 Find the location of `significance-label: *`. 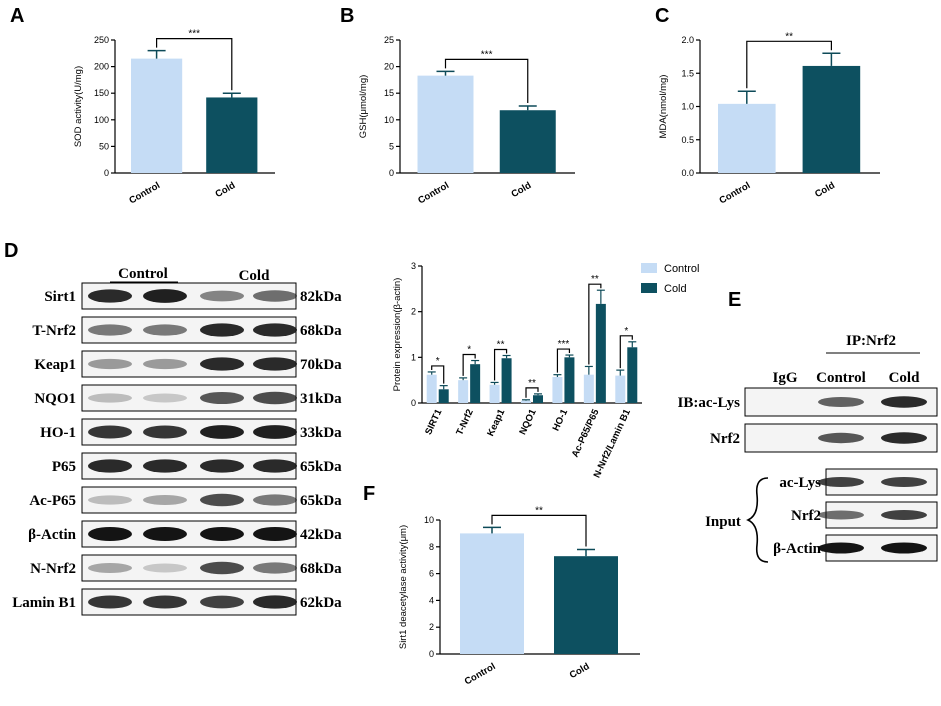

significance-label: * is located at coordinates (626, 331).